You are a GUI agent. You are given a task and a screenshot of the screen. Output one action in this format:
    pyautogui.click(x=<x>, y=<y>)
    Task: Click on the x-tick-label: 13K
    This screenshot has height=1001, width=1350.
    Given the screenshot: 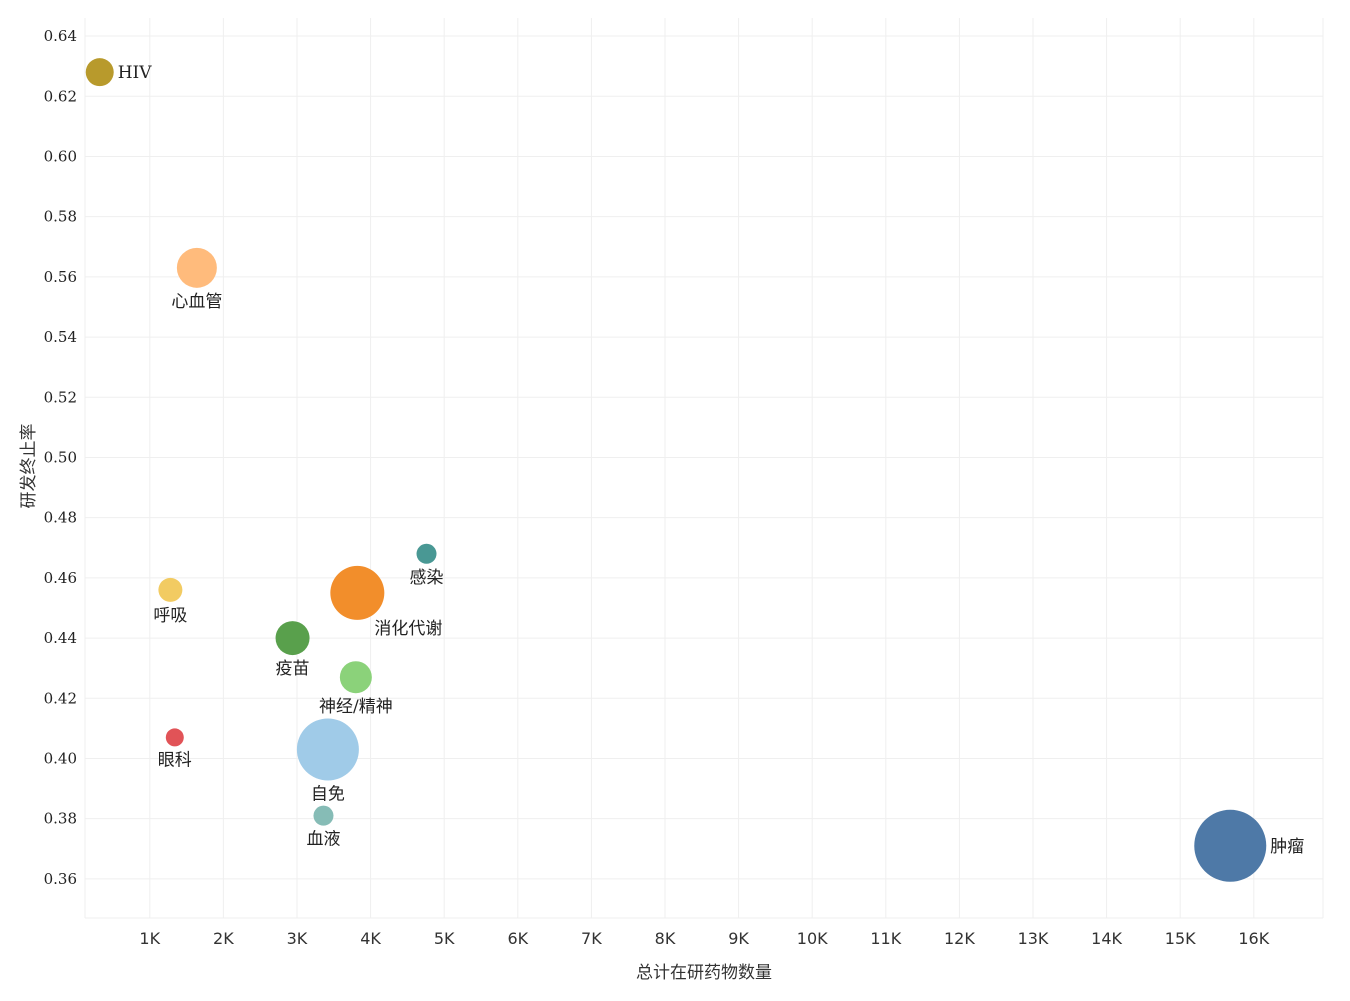 What is the action you would take?
    pyautogui.click(x=1033, y=938)
    